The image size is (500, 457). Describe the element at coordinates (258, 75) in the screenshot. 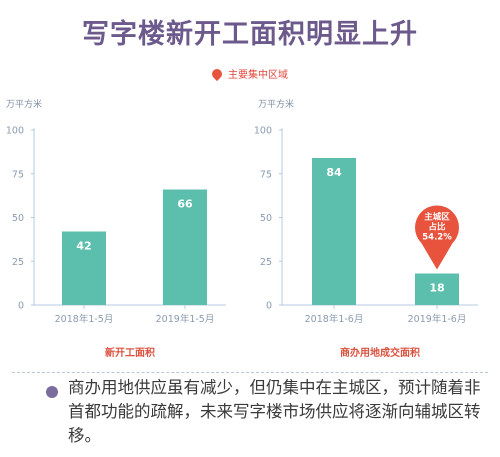

I see `legend-label: 主要集中区域` at that location.